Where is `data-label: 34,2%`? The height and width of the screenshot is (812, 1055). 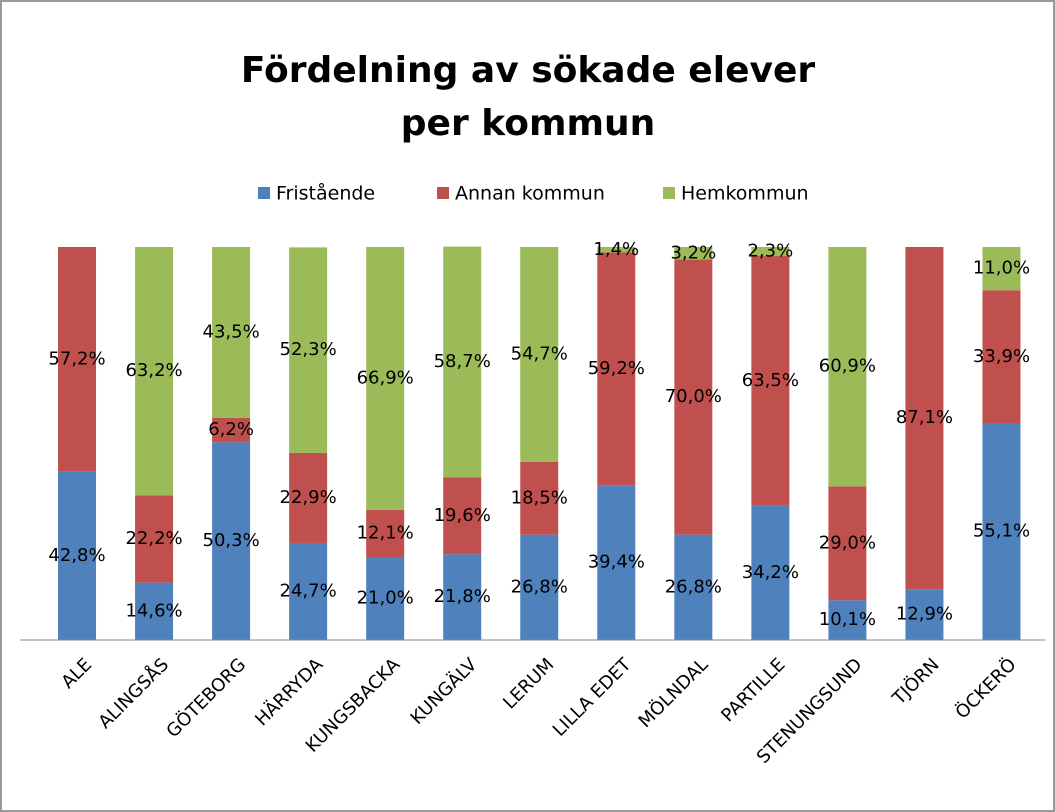 data-label: 34,2% is located at coordinates (770, 572).